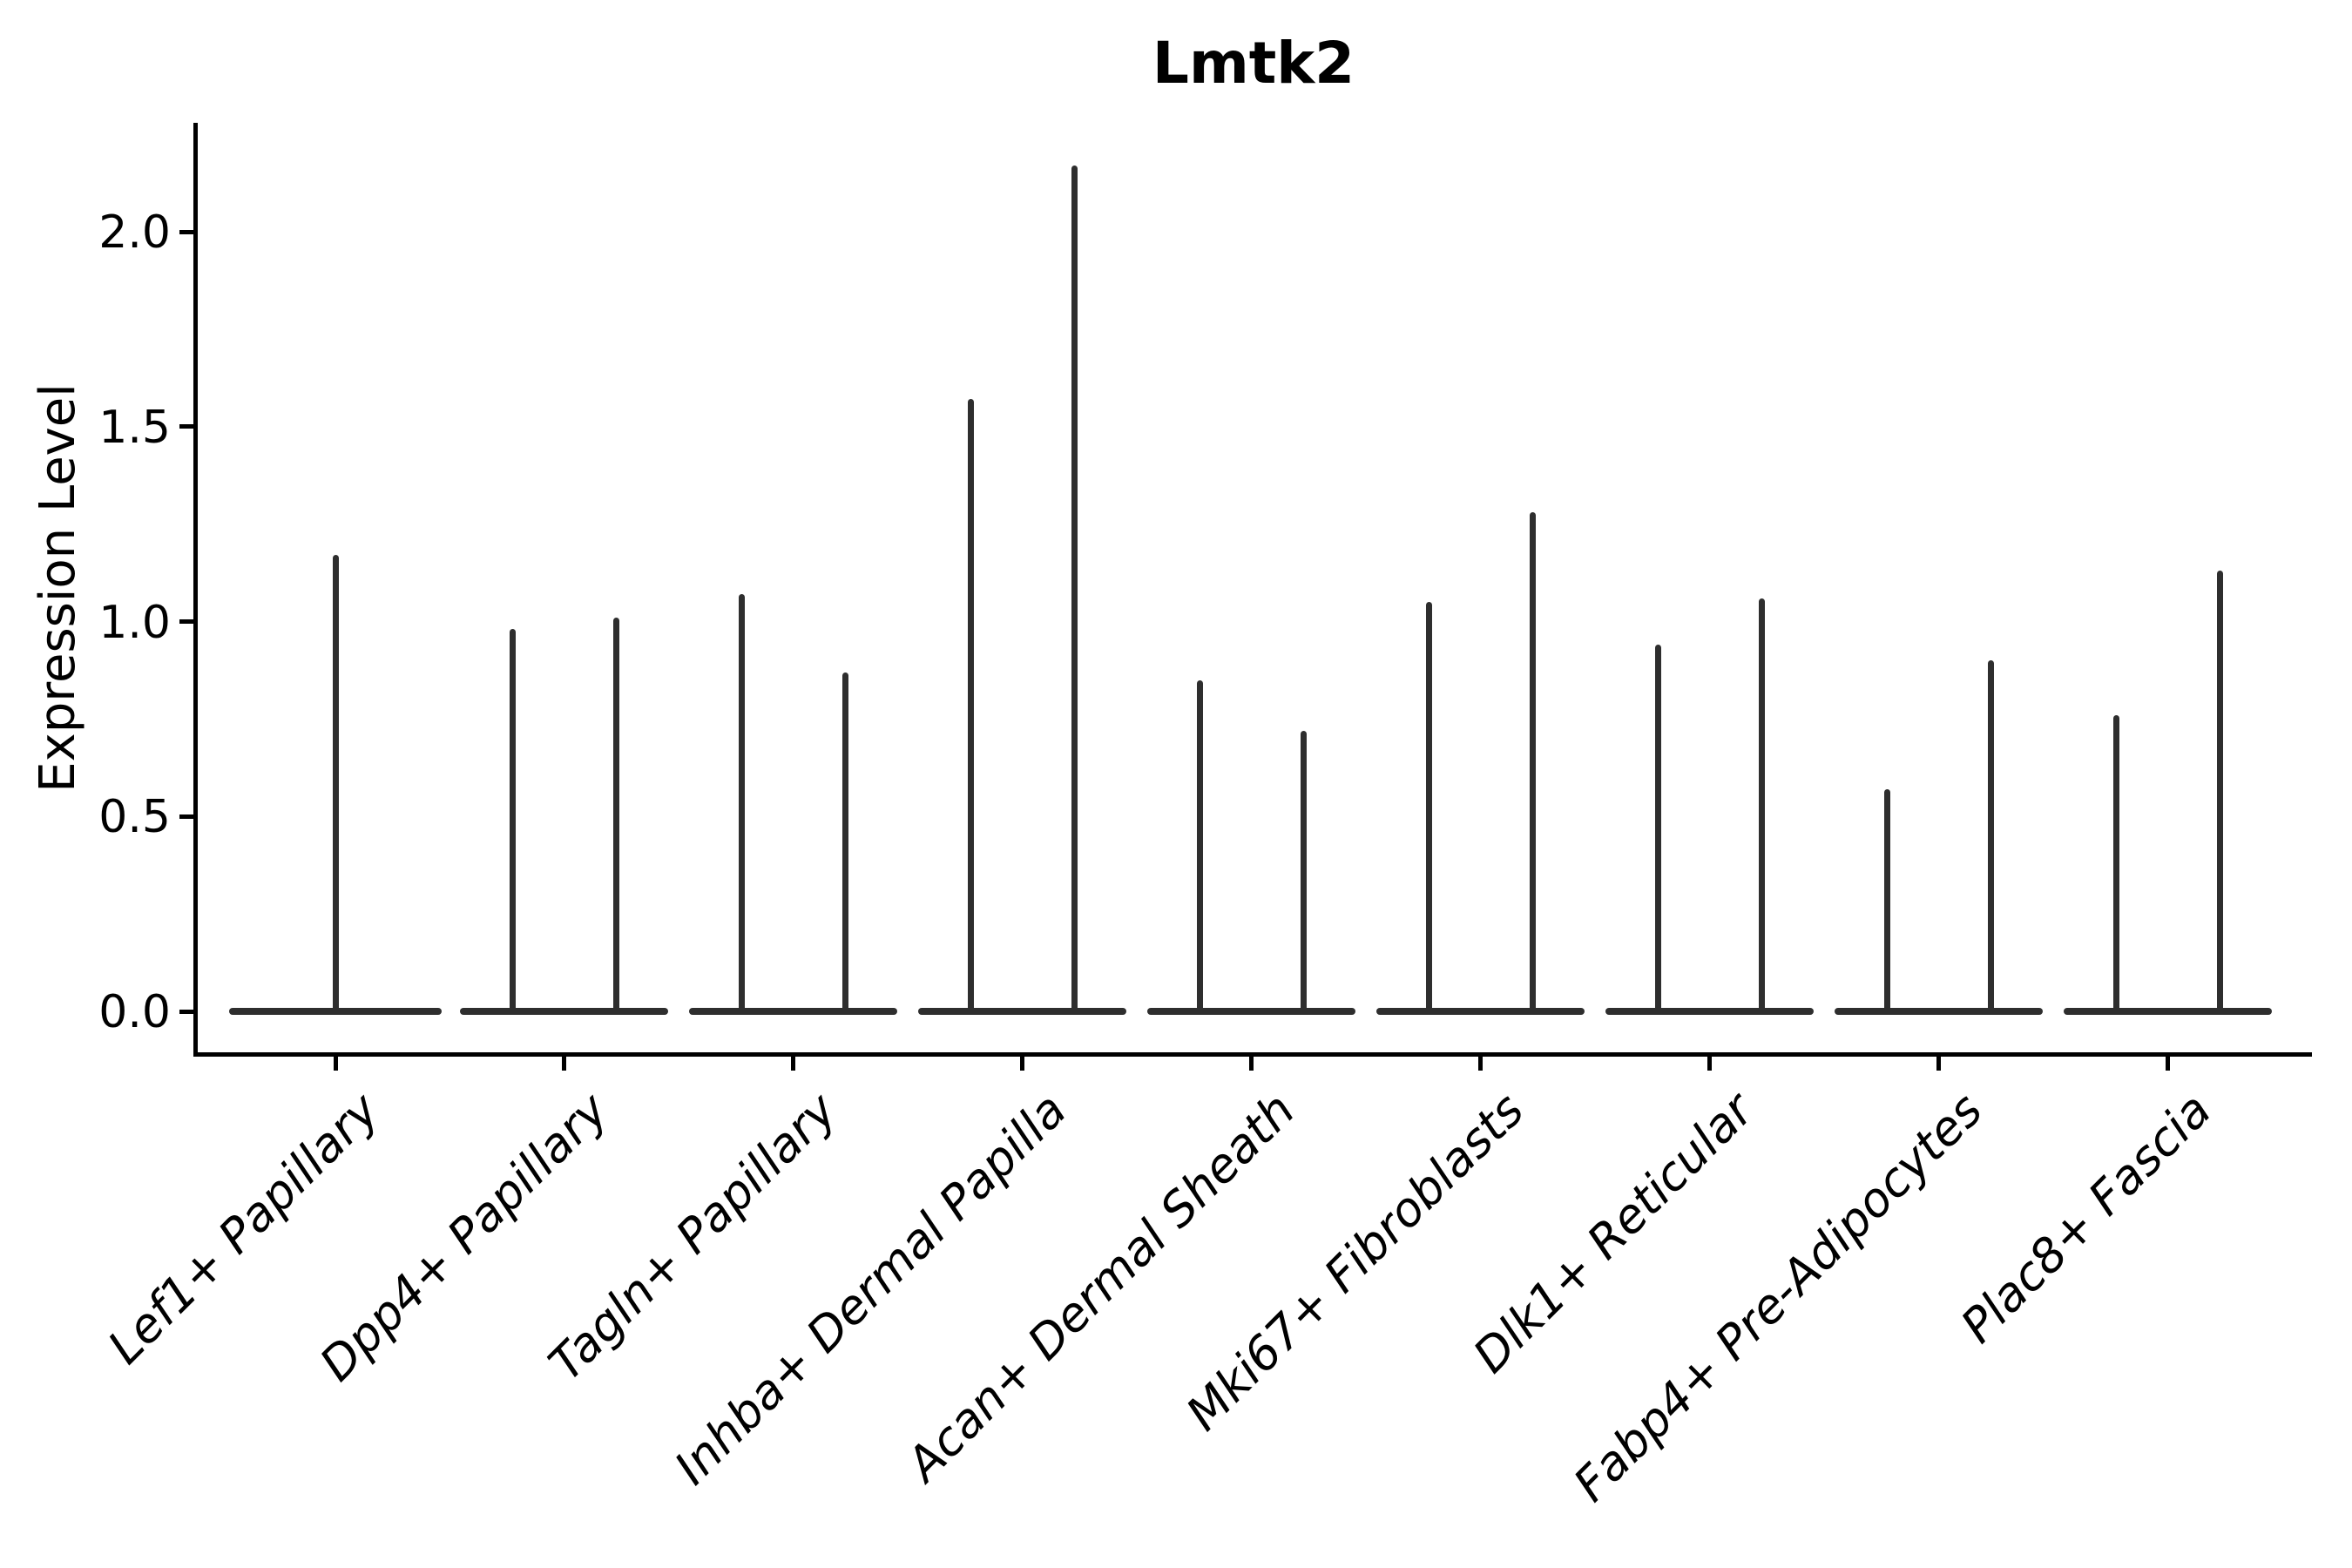 This screenshot has width=2352, height=1568. I want to click on y-tick-label: 2.0, so click(134, 233).